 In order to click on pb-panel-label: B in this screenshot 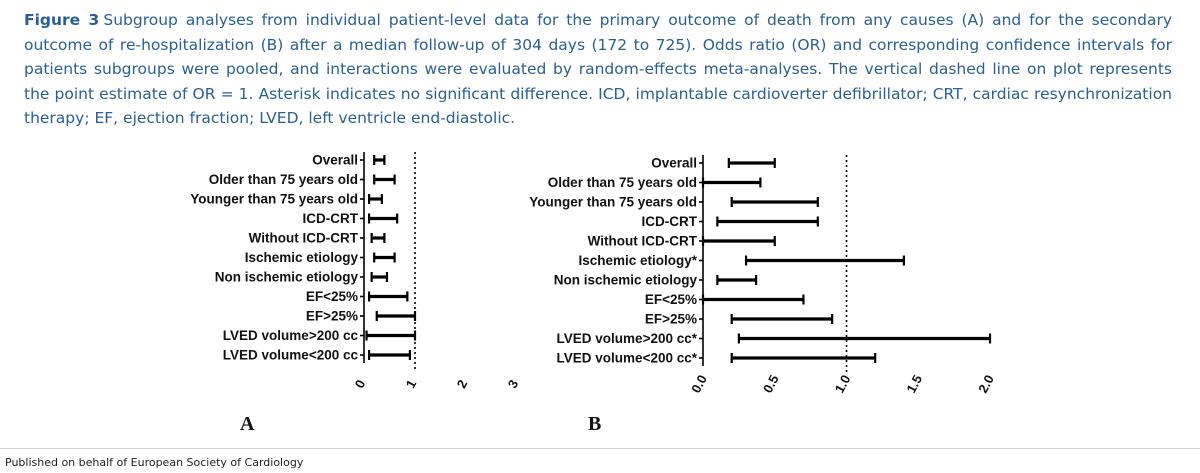, I will do `click(594, 424)`.